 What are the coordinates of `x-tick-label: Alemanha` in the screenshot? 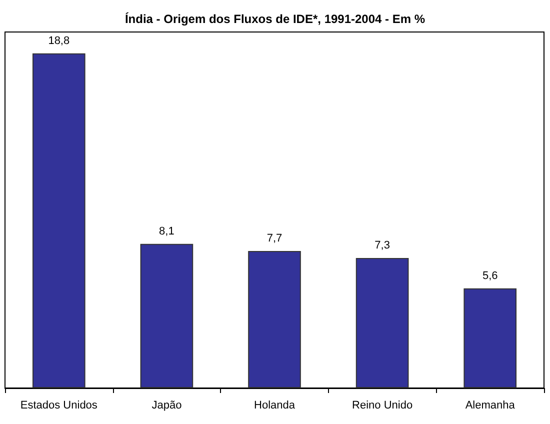 It's located at (490, 406).